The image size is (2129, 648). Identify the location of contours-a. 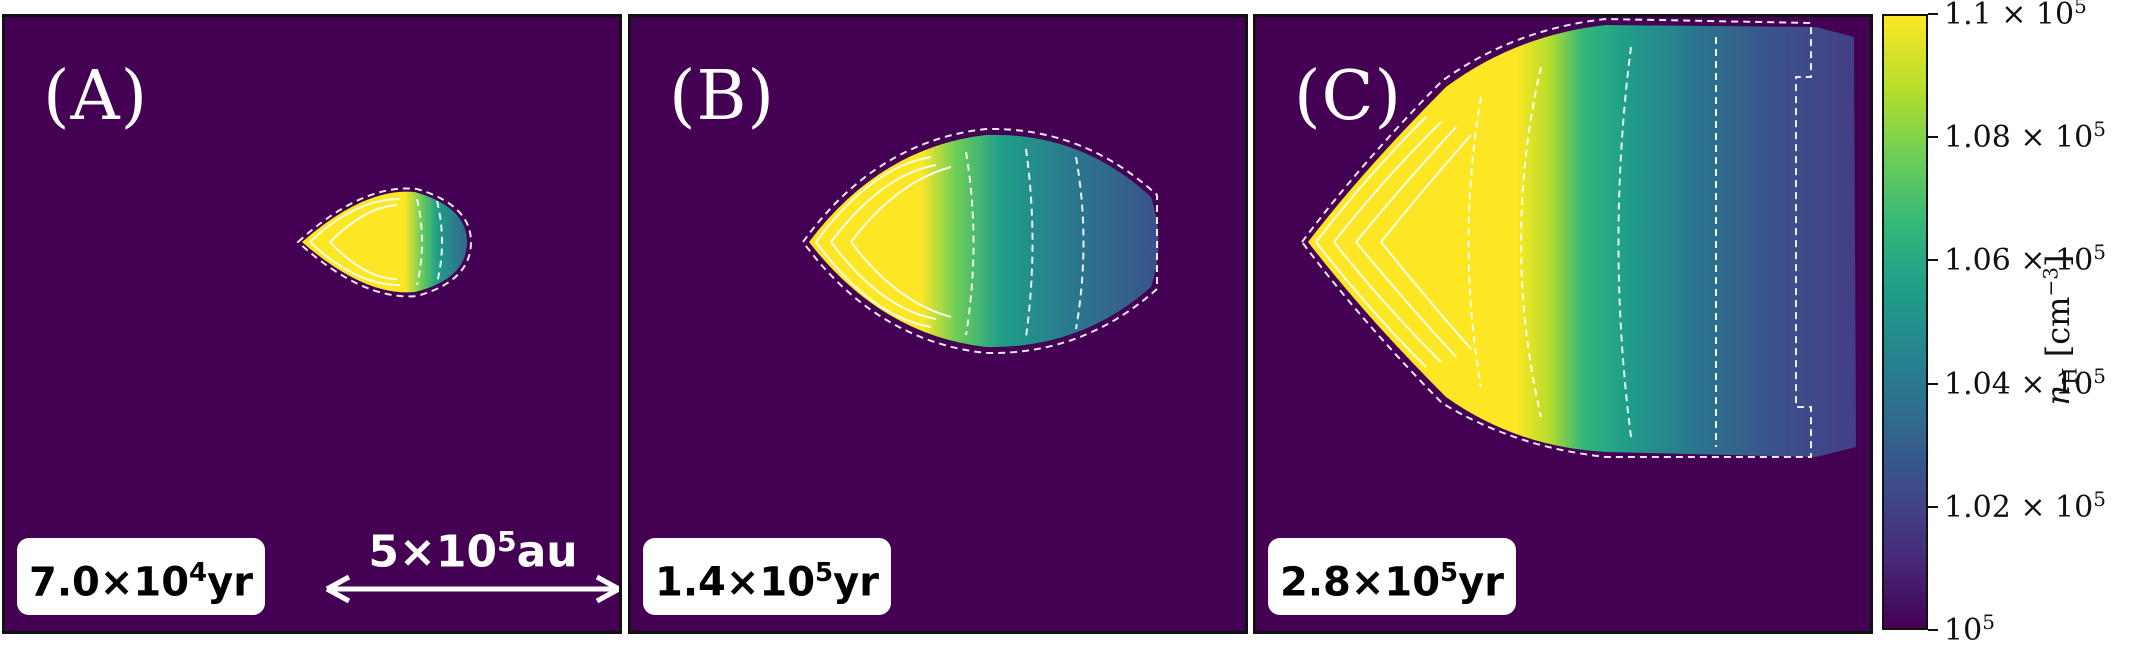
(384, 242).